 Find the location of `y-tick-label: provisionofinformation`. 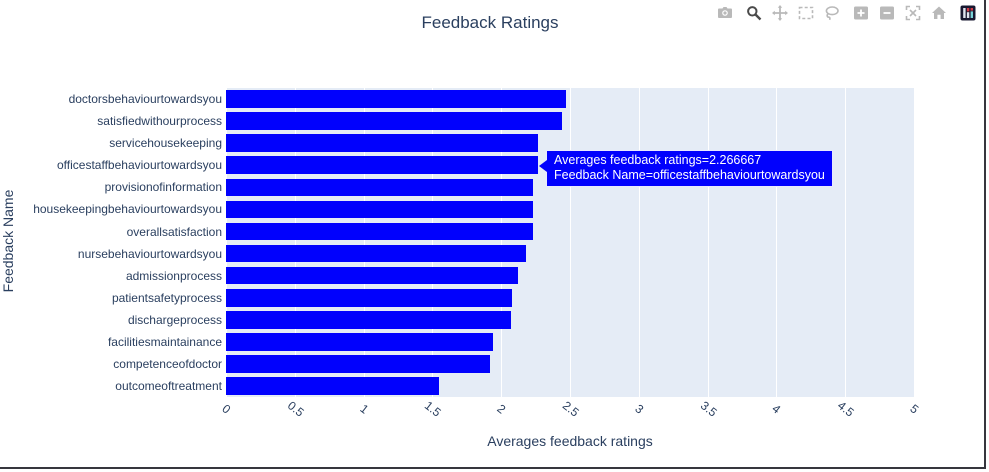

y-tick-label: provisionofinformation is located at coordinates (163, 187).